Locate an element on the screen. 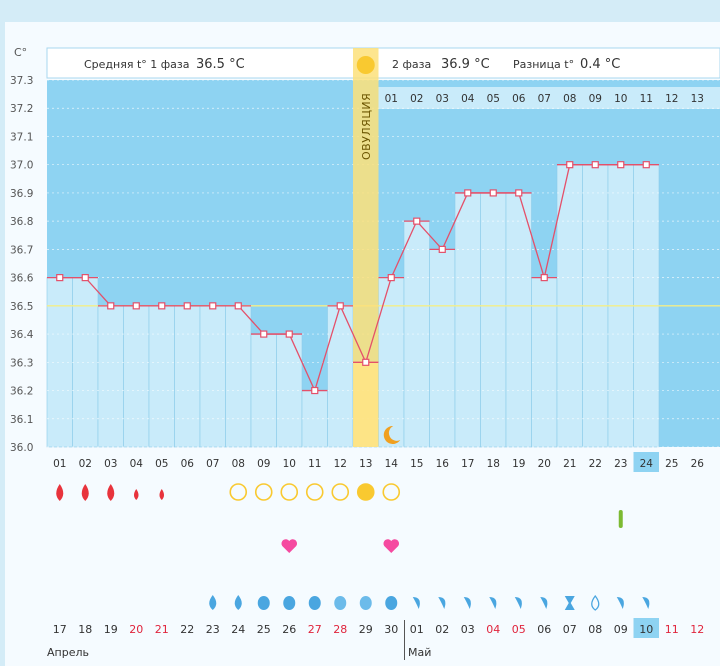  phase2-day-label: 13 is located at coordinates (697, 99).